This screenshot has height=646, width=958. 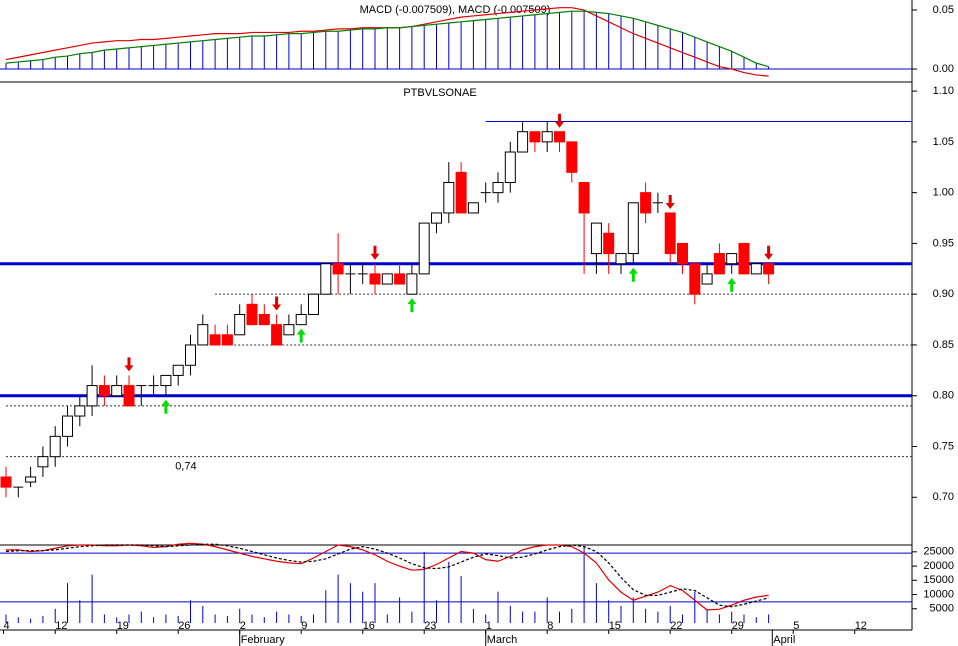 I want to click on y-tick-label: 0.90, so click(x=943, y=294).